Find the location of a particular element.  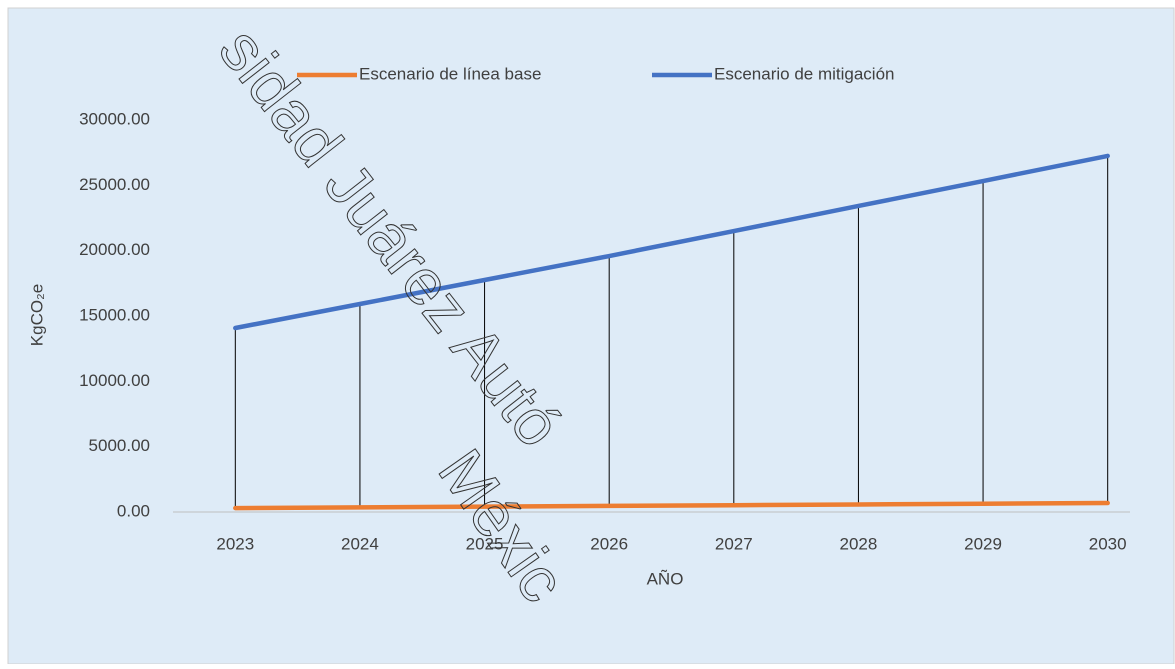

x-tick-label: 2026 is located at coordinates (609, 543).